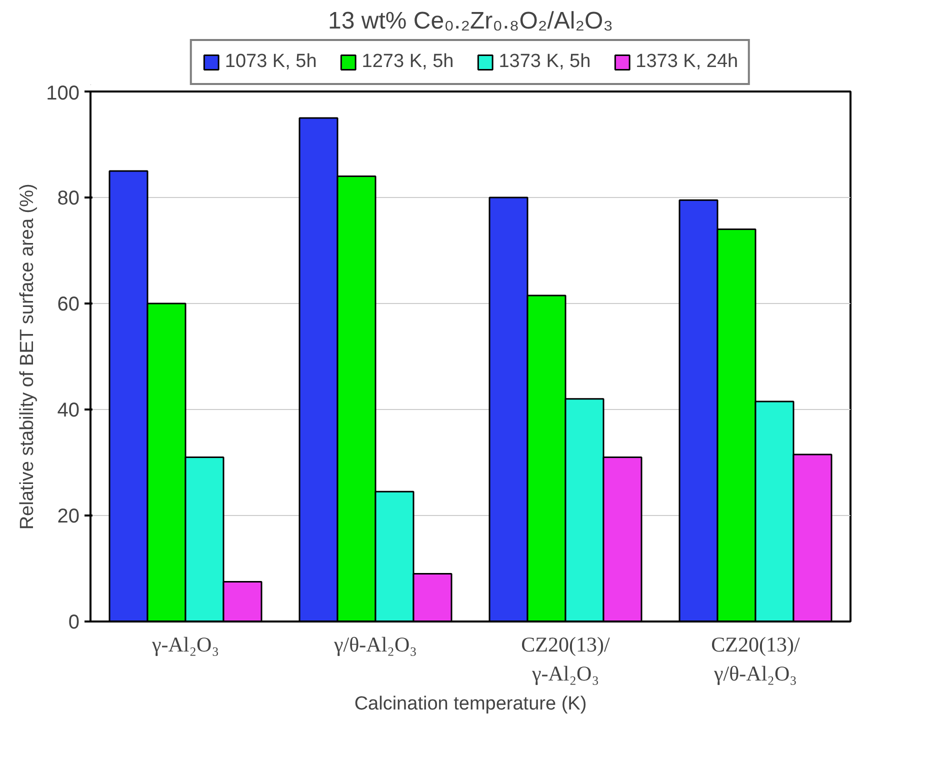 The image size is (941, 773). I want to click on x-axis-title: Calcination temperature (K), so click(470, 703).